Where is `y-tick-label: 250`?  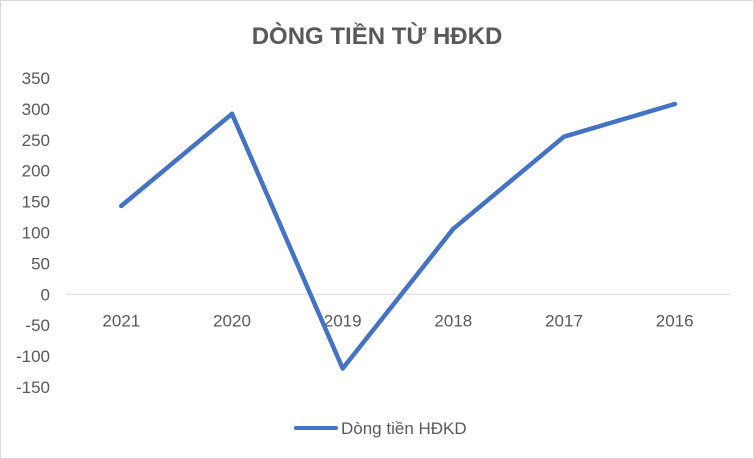
y-tick-label: 250 is located at coordinates (36, 140).